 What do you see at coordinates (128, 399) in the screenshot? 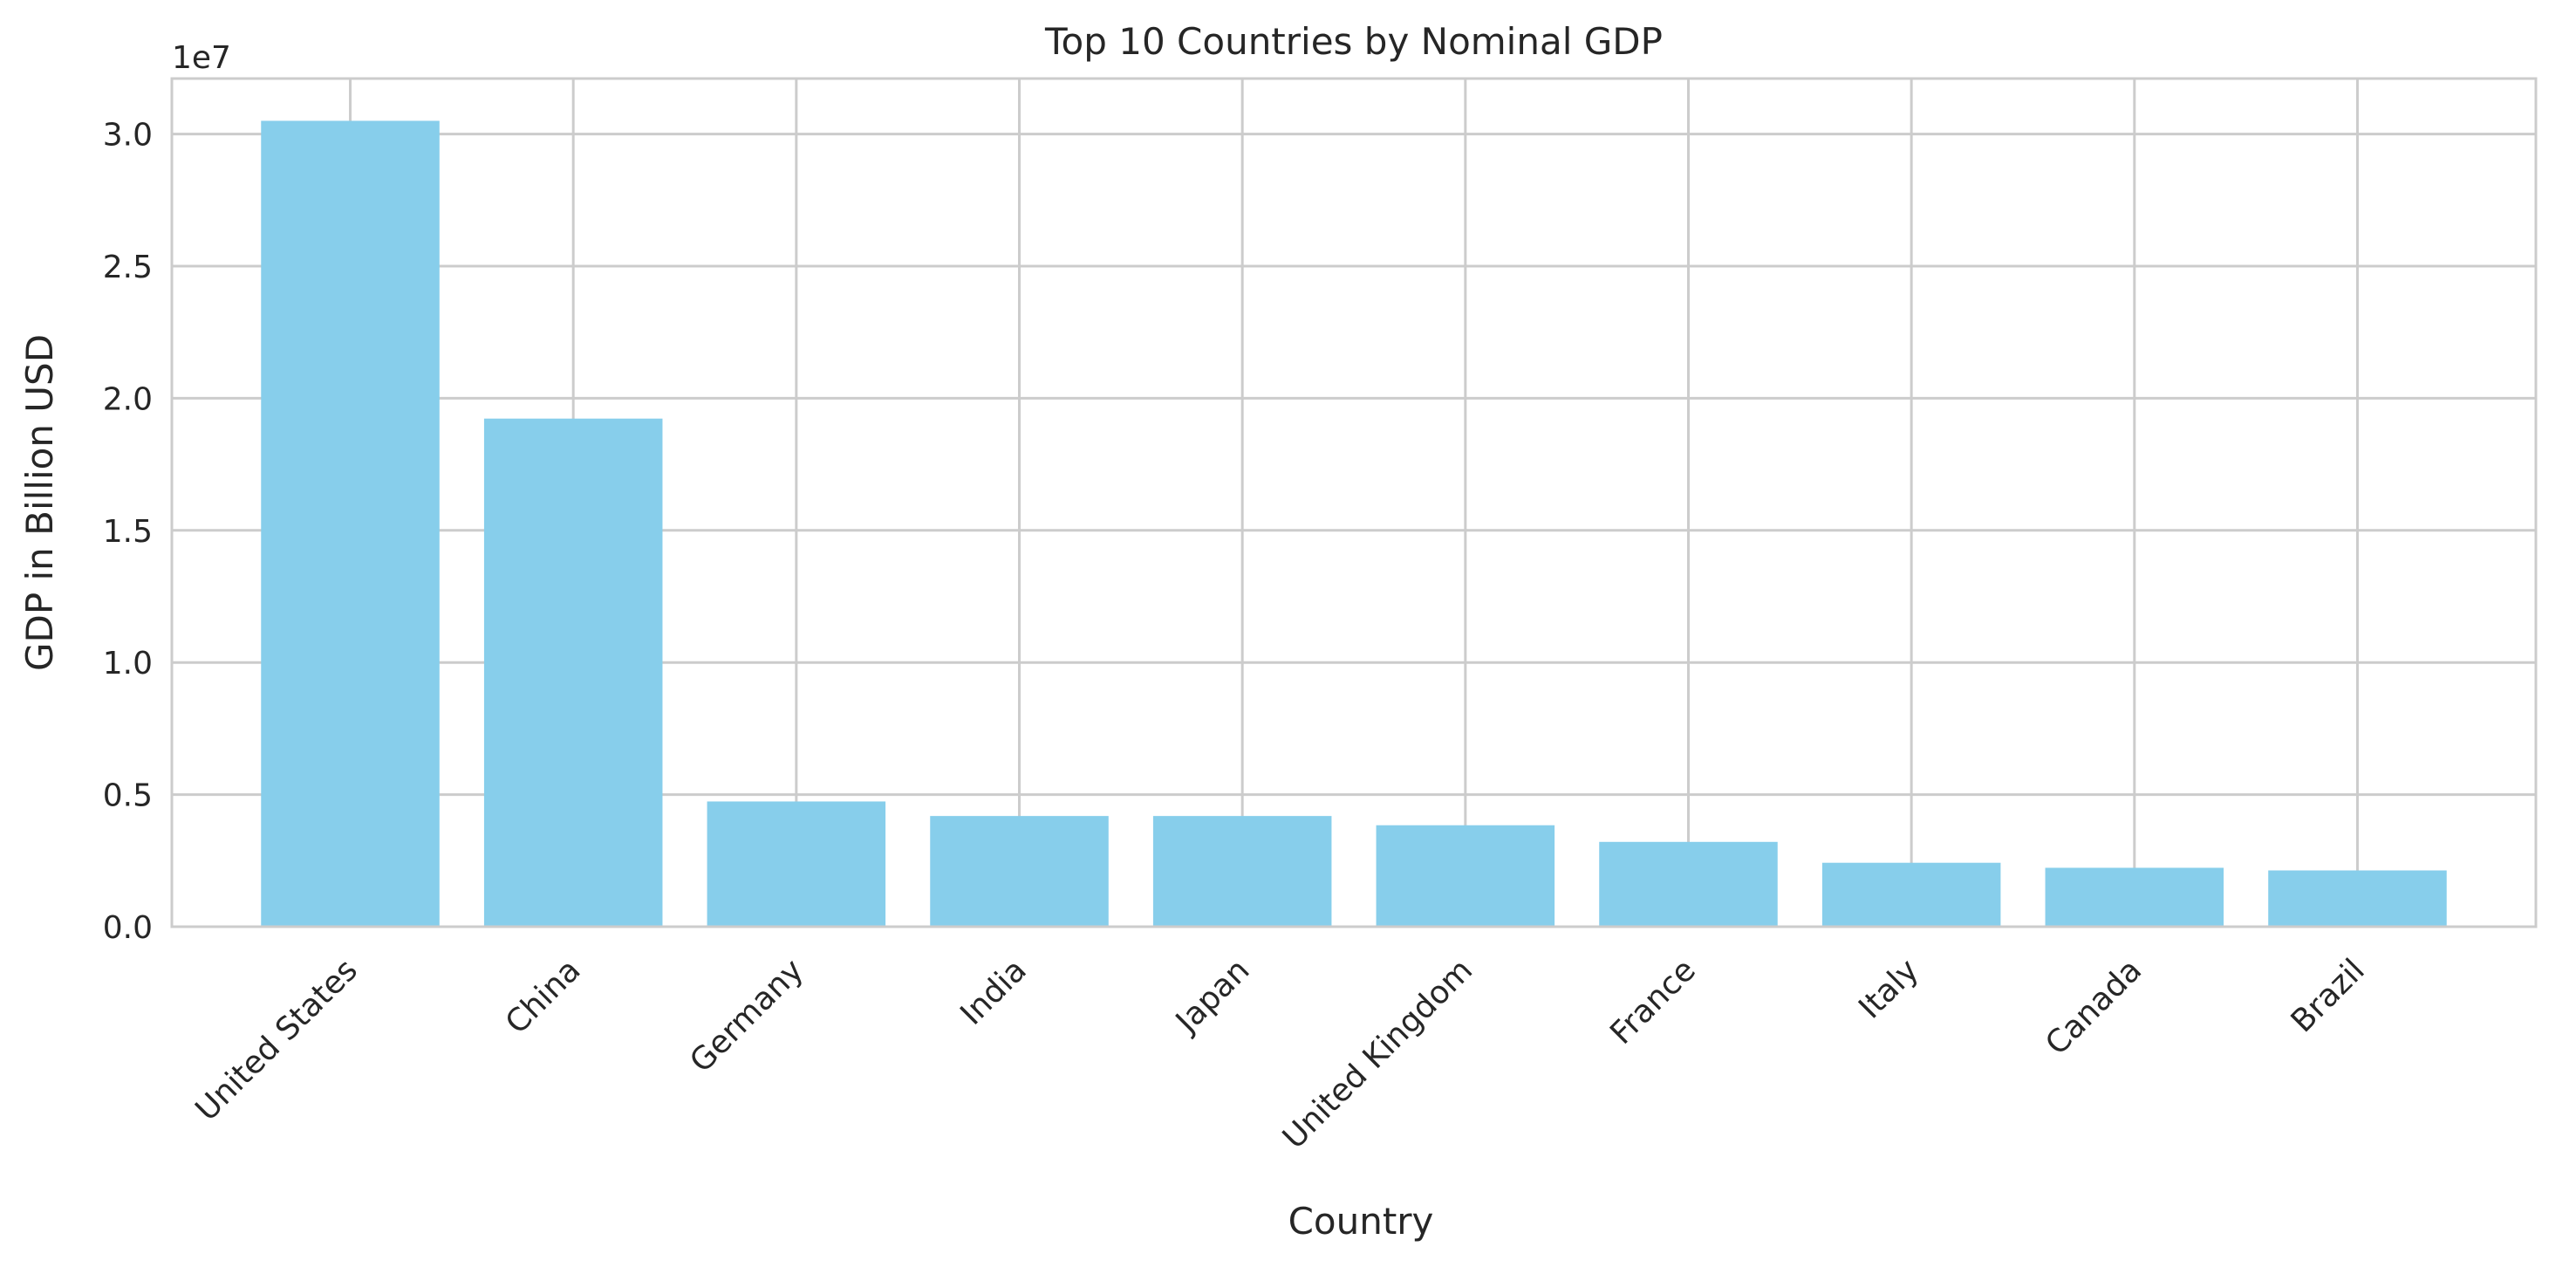
I see `y-tick-label: 2.0` at bounding box center [128, 399].